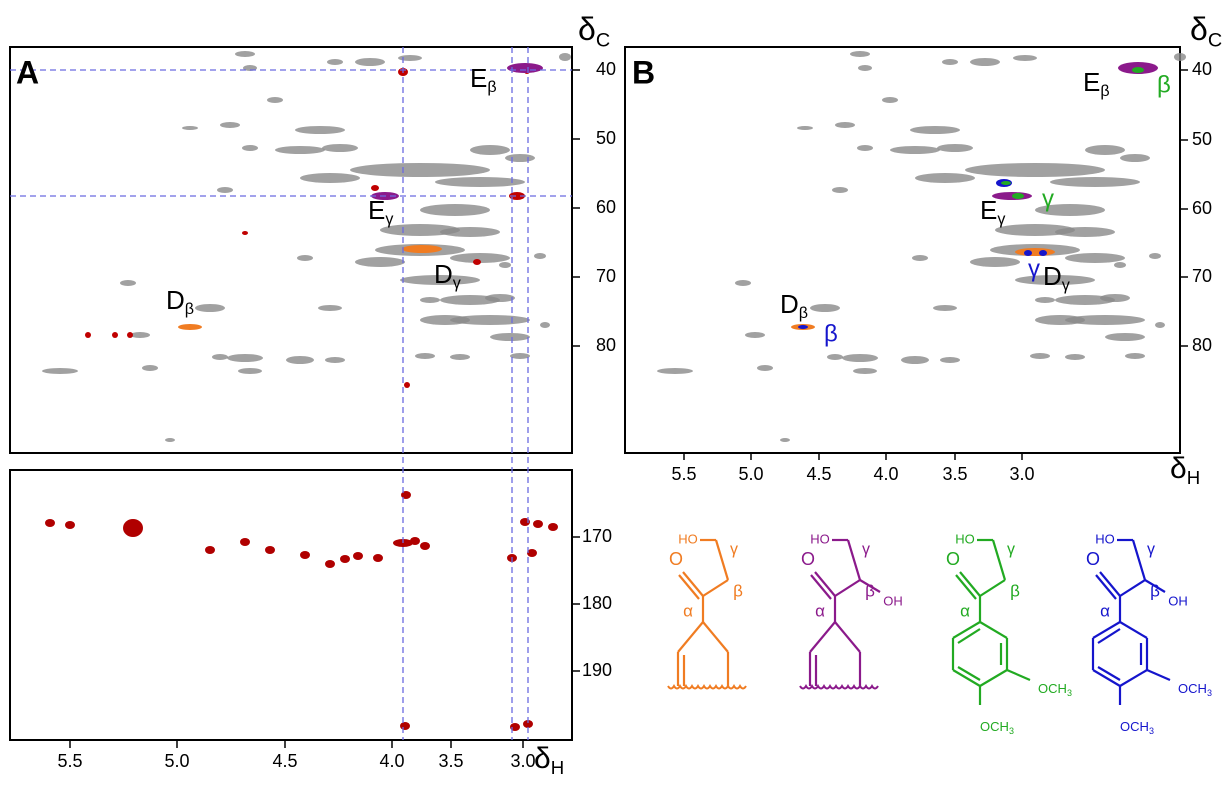 Image resolution: width=1226 pixels, height=794 pixels. What do you see at coordinates (683, 474) in the screenshot?
I see `x-tick-label: 5.5` at bounding box center [683, 474].